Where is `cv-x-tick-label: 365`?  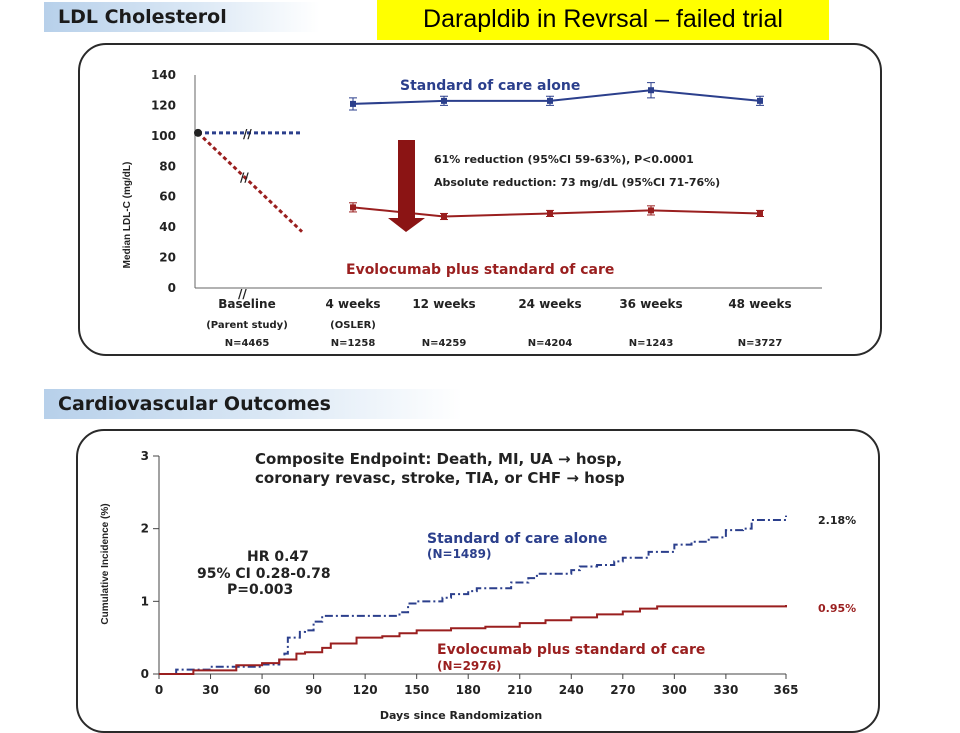
cv-x-tick-label: 365 is located at coordinates (785, 690).